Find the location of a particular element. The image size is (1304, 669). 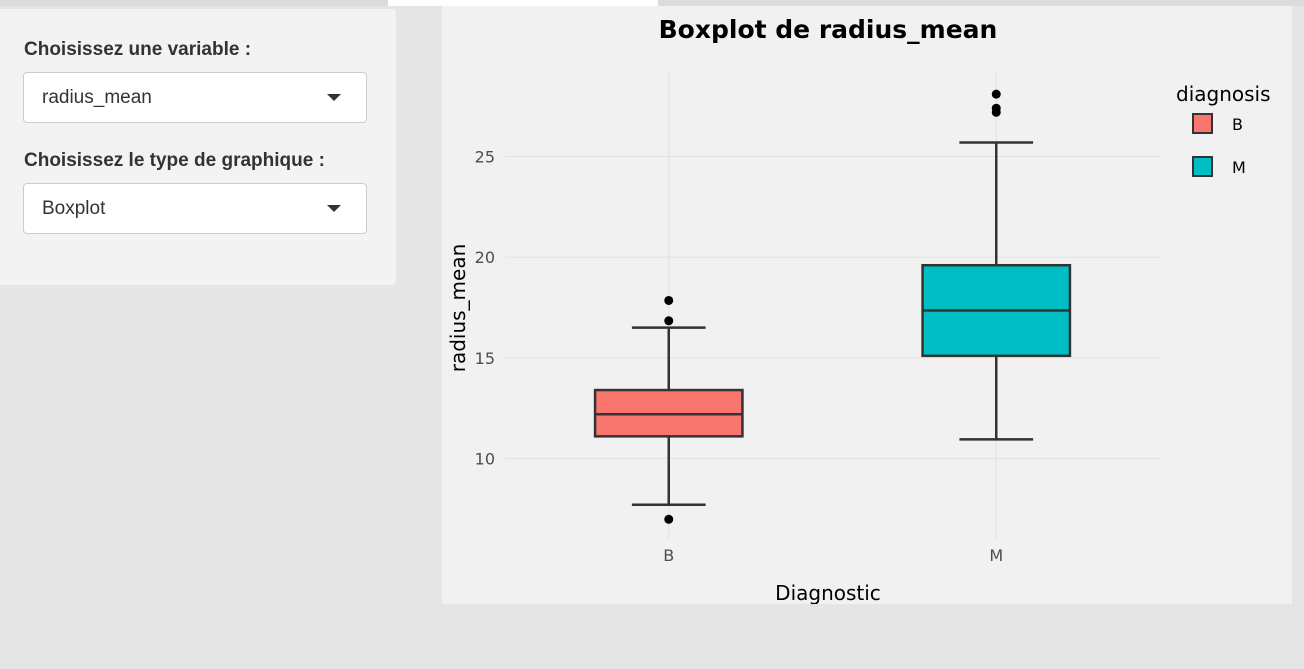

chart-type-select: Boxplot is located at coordinates (195, 208).